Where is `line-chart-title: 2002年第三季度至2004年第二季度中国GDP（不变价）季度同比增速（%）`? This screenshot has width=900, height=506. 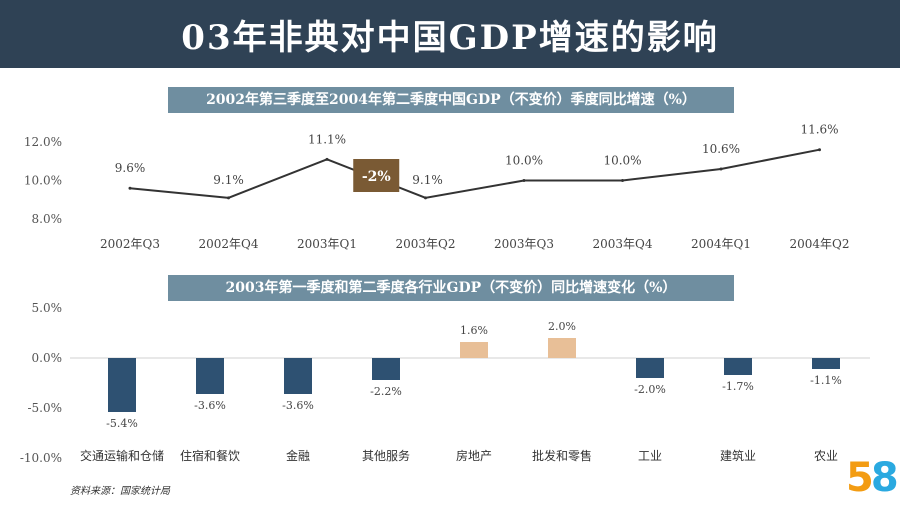
line-chart-title: 2002年第三季度至2004年第二季度中国GDP（不变价）季度同比增速（%） is located at coordinates (451, 100).